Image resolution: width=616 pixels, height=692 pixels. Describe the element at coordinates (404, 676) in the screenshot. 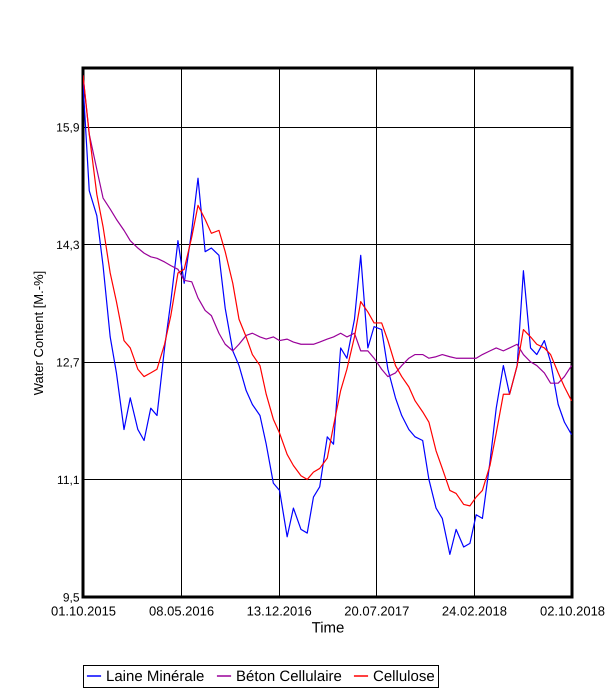

I see `legend-label: Cellulose` at that location.